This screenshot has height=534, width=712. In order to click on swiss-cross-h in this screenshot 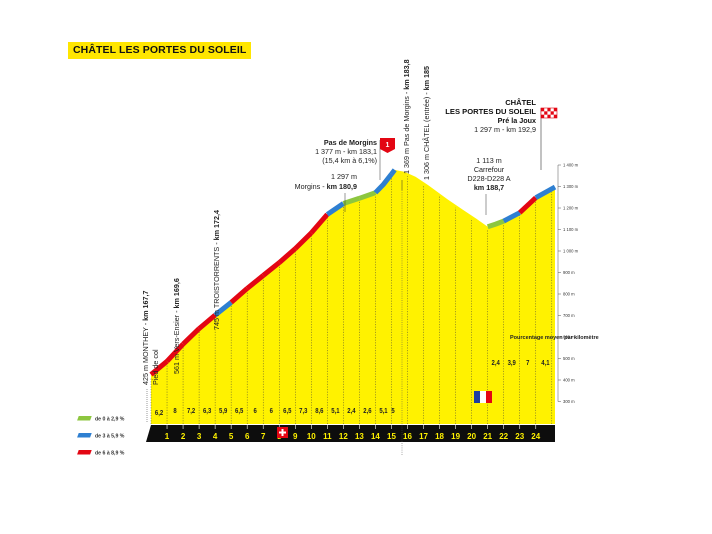, I will do `click(282, 432)`.